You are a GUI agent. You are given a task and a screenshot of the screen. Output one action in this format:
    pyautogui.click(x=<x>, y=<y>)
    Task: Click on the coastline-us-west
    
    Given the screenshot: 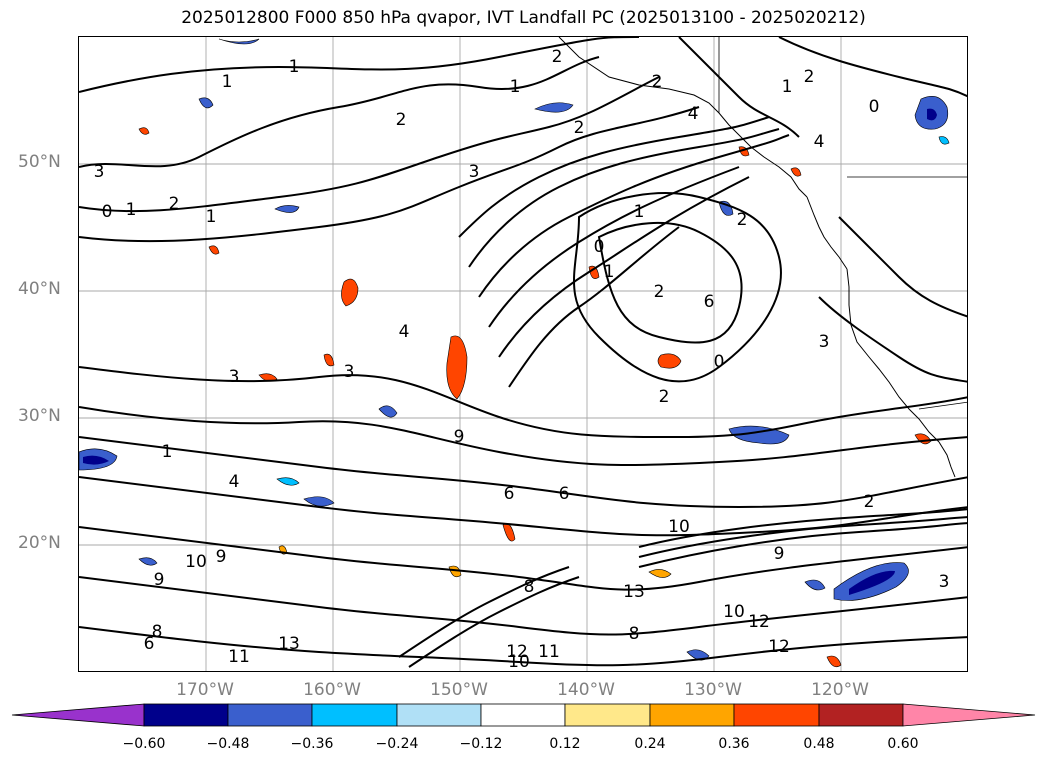 What is the action you would take?
    pyautogui.click(x=893, y=355)
    